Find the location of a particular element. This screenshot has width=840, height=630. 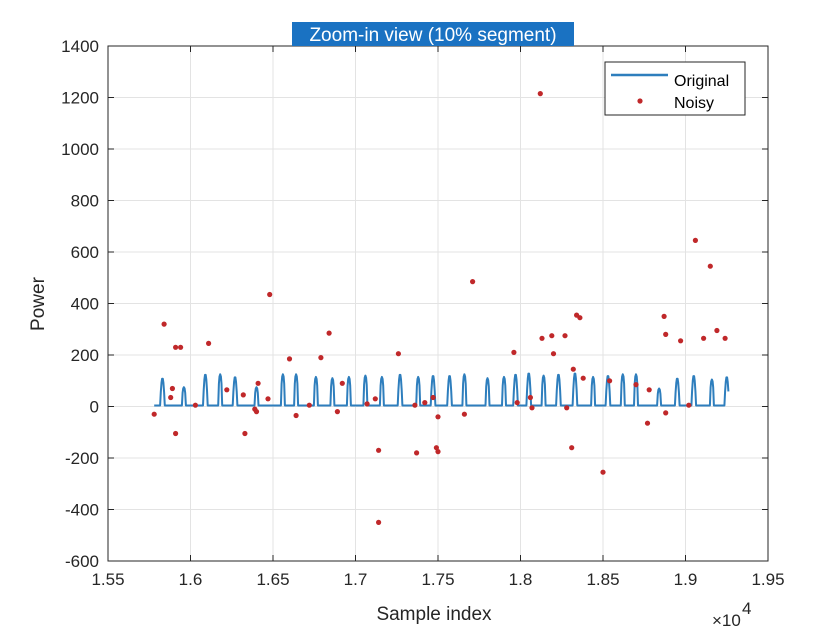

title-highlight is located at coordinates (433, 34).